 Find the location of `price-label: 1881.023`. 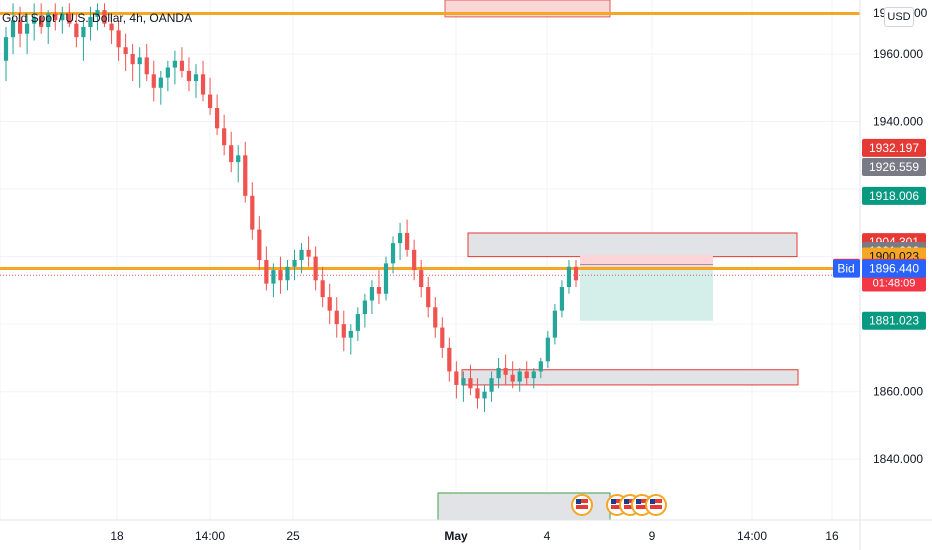

price-label: 1881.023 is located at coordinates (894, 320).